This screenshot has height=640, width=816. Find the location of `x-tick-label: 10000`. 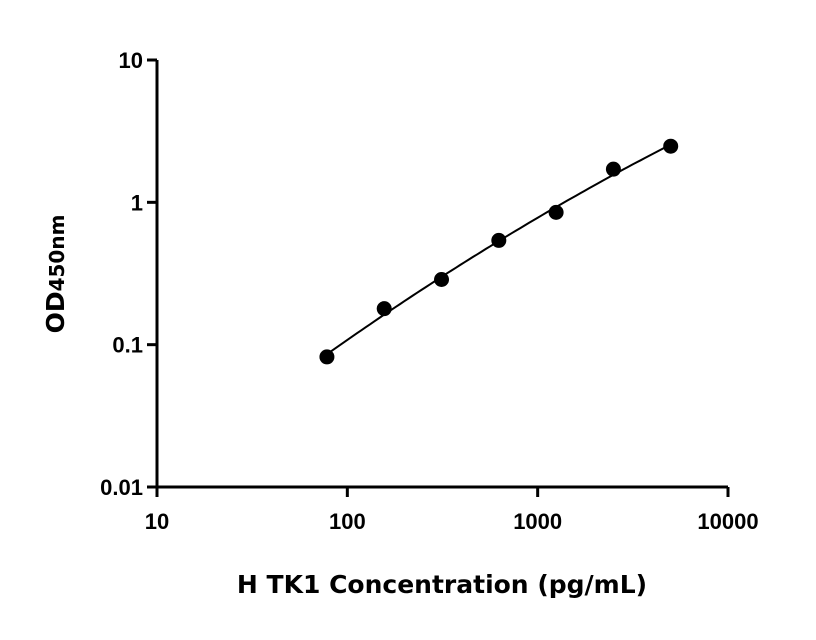

x-tick-label: 10000 is located at coordinates (727, 521).